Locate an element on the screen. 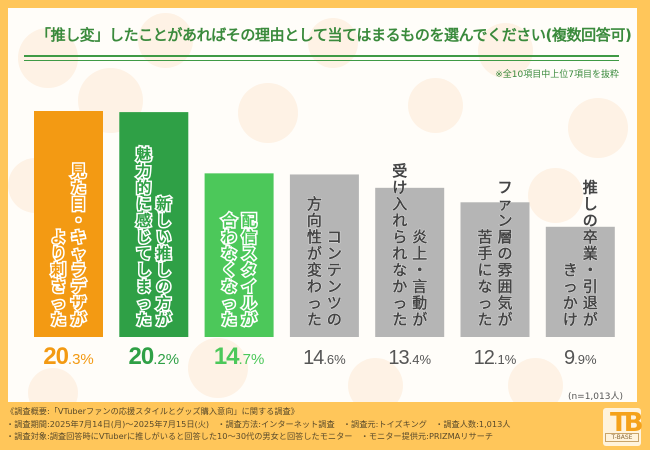  bar-text-line: 見た目・キャラデザが is located at coordinates (78, 245).